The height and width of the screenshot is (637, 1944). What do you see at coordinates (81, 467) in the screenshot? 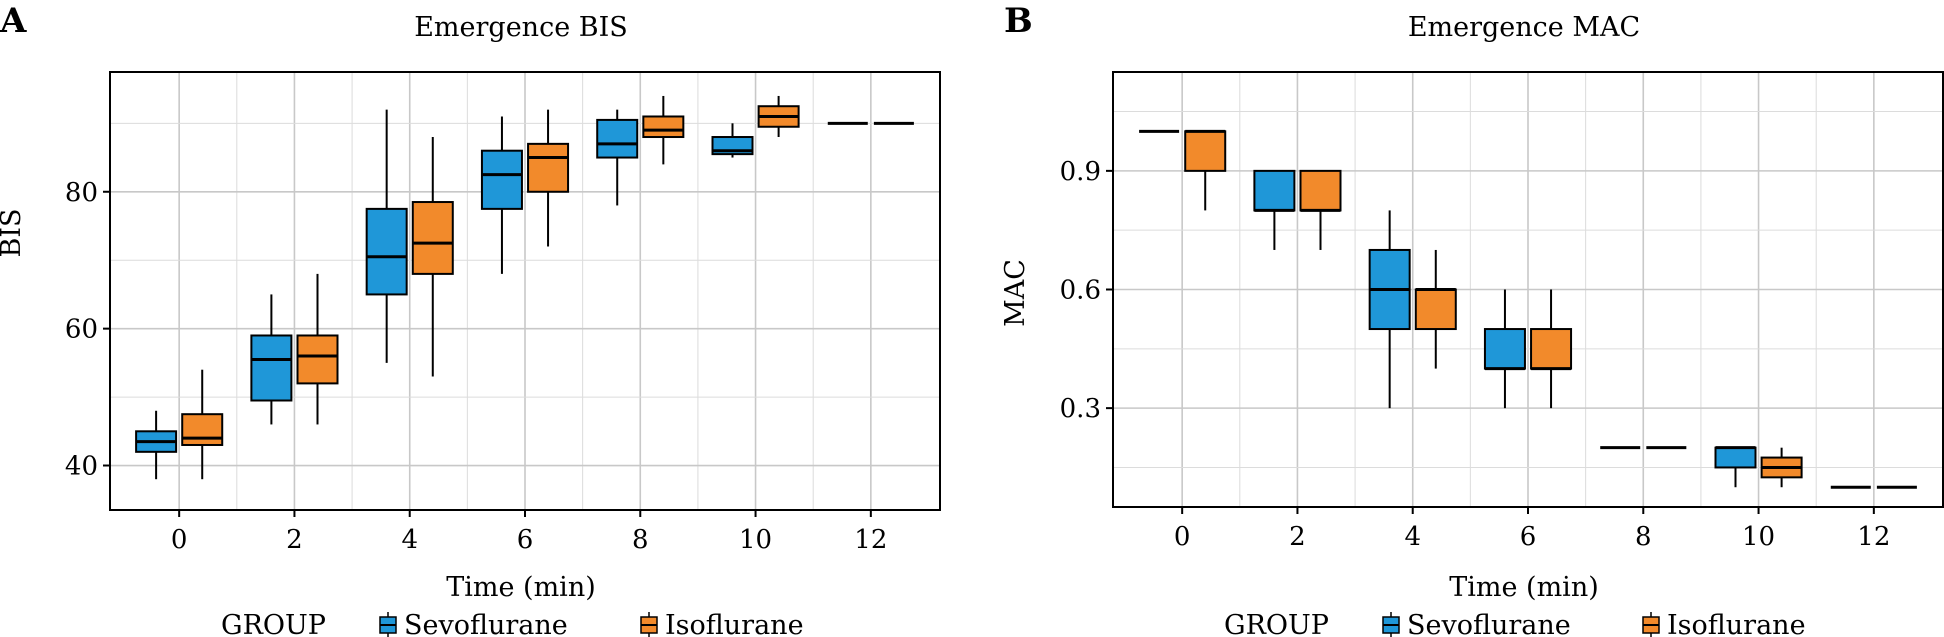
I see `y-tick-label: 40` at bounding box center [81, 467].